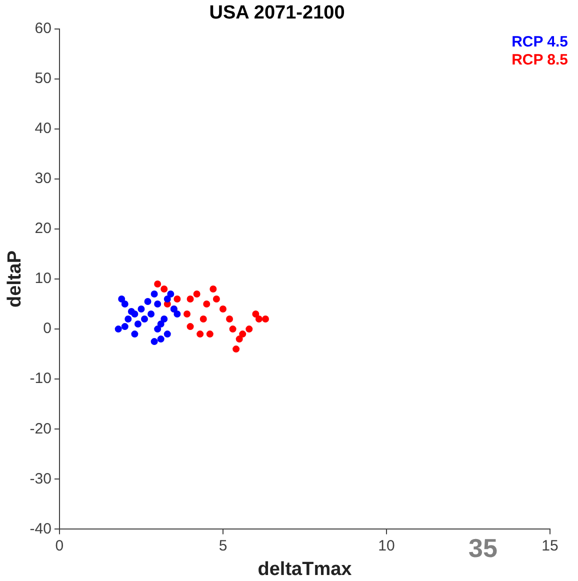  I want to click on x-tick-label: 0, so click(59, 545).